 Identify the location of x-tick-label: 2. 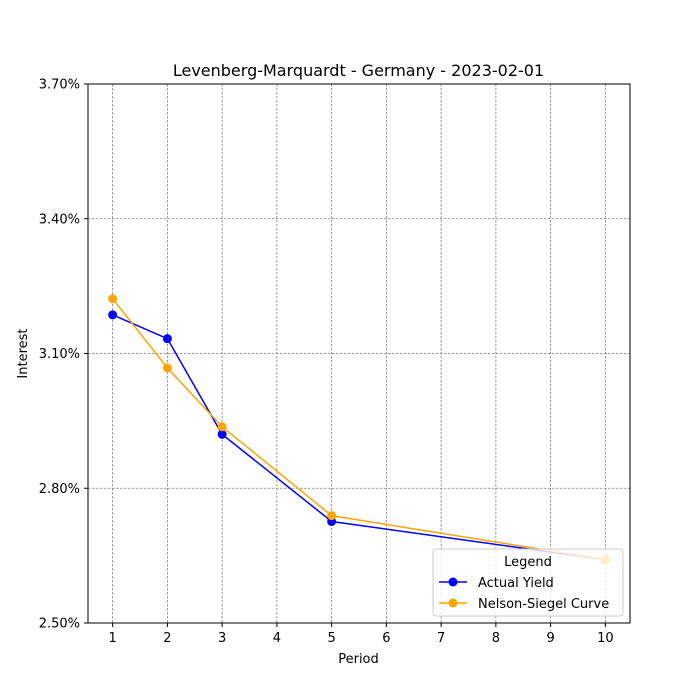
(167, 638).